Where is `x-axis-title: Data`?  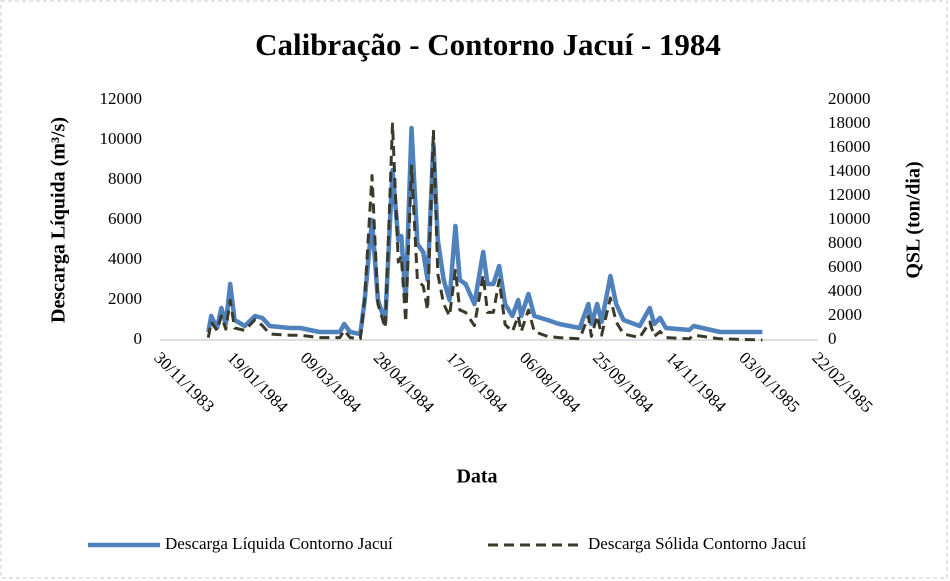 x-axis-title: Data is located at coordinates (476, 477).